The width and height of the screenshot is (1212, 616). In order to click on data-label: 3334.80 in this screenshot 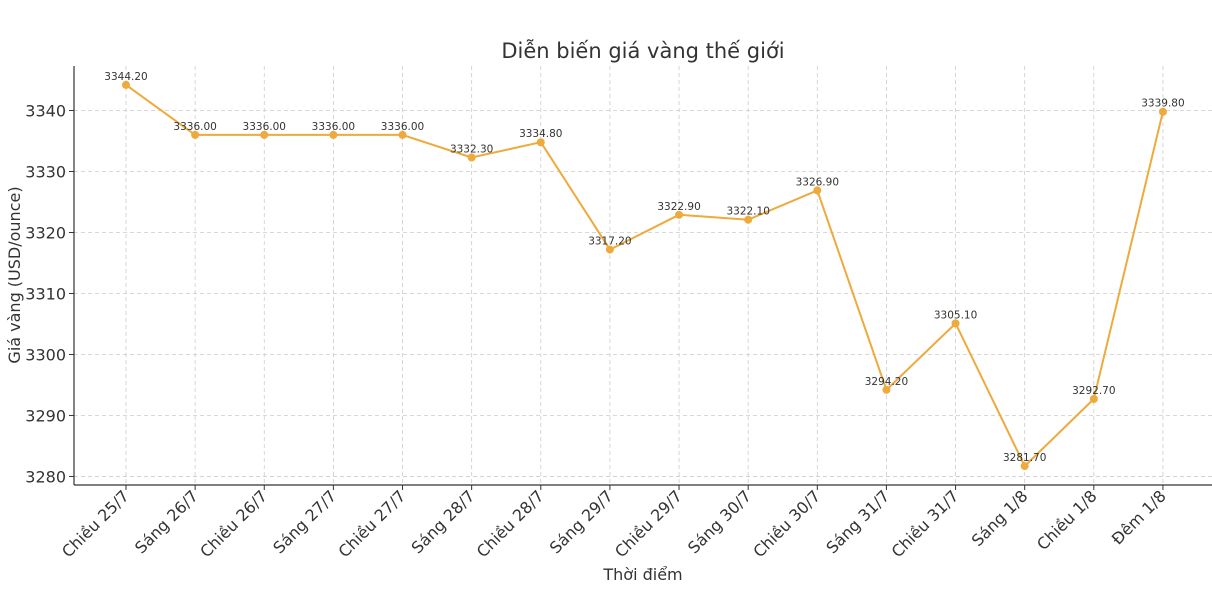, I will do `click(540, 134)`.